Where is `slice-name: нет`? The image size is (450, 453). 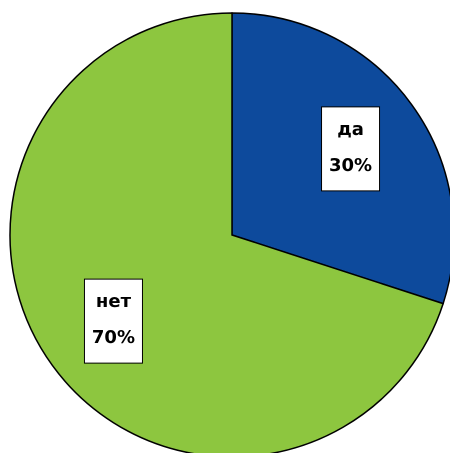
slice-name: нет is located at coordinates (114, 301).